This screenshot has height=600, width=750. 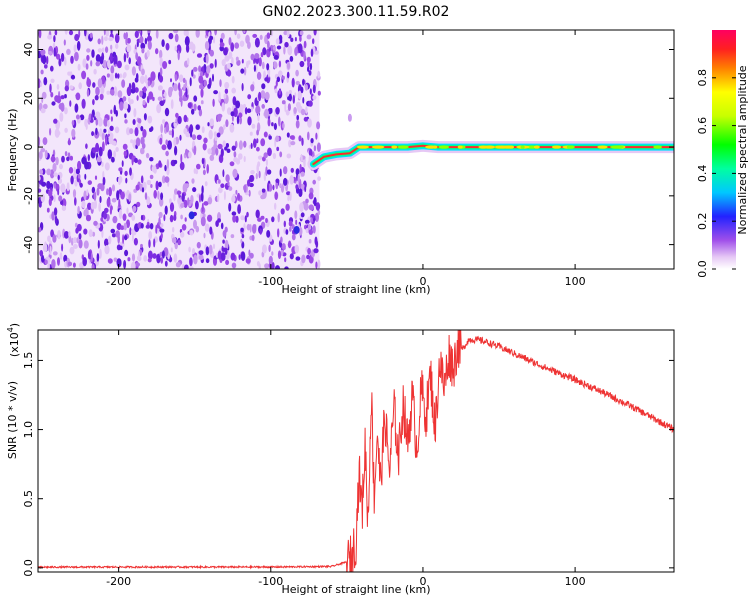 I want to click on x-tick-label: 100, so click(x=575, y=581).